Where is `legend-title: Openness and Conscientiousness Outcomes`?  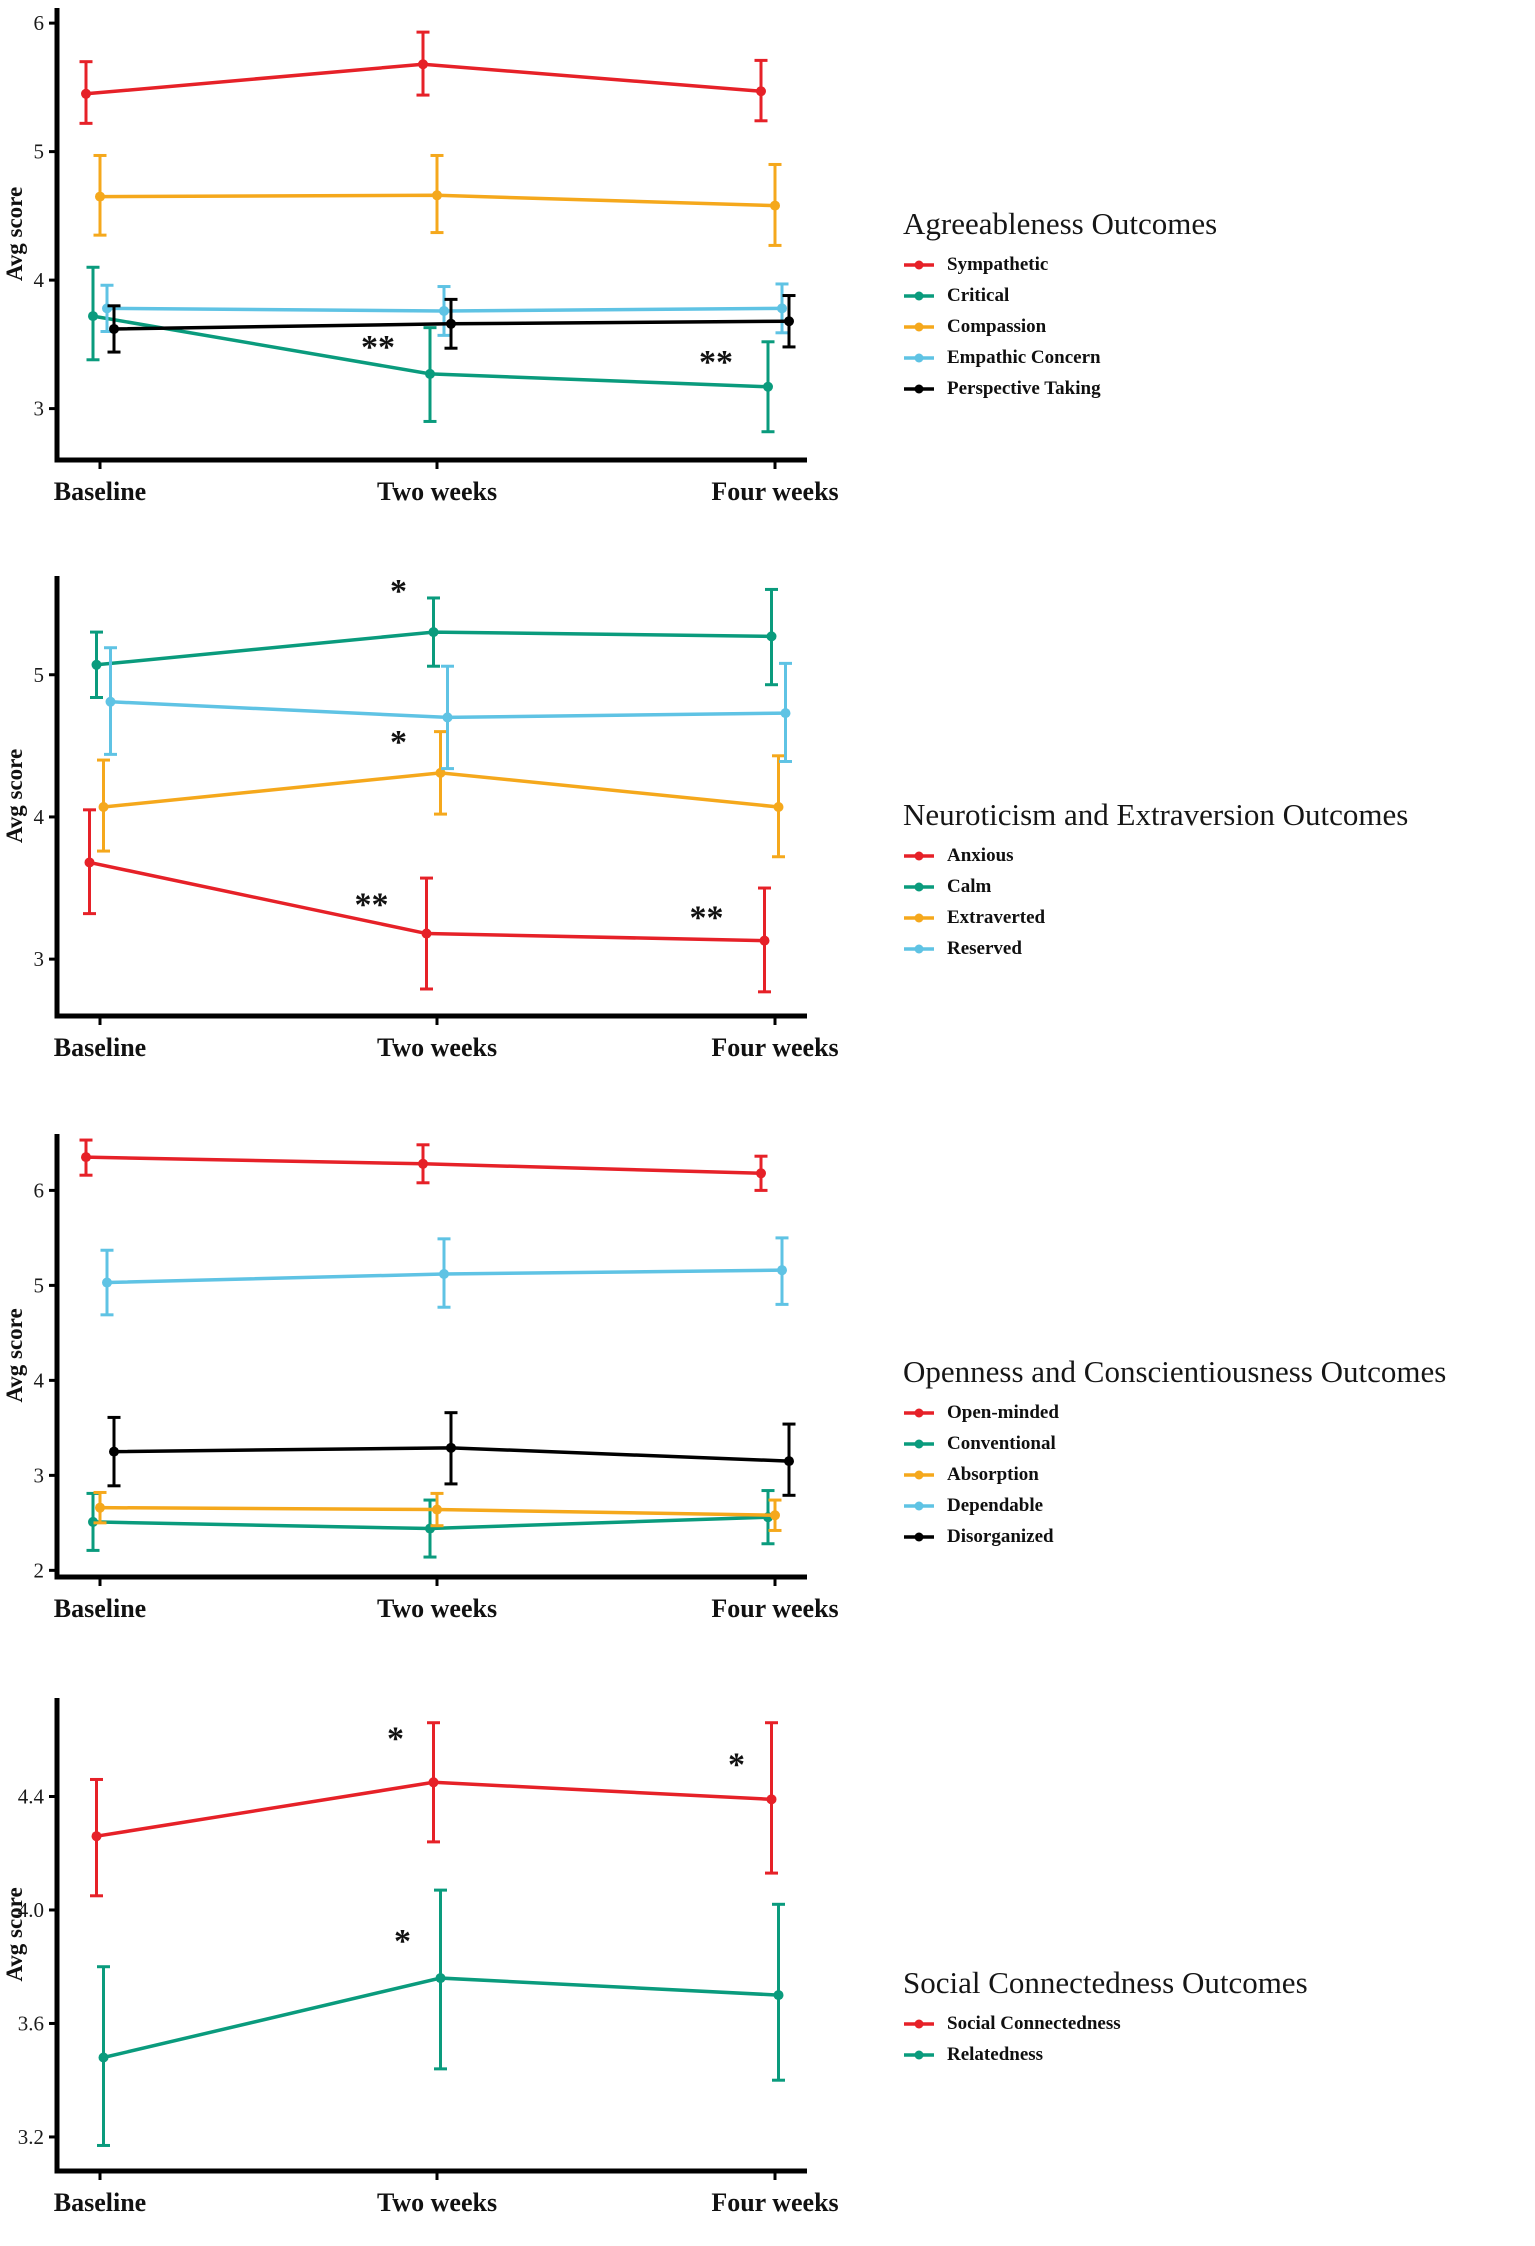
legend-title: Openness and Conscientiousness Outcomes is located at coordinates (1175, 1371).